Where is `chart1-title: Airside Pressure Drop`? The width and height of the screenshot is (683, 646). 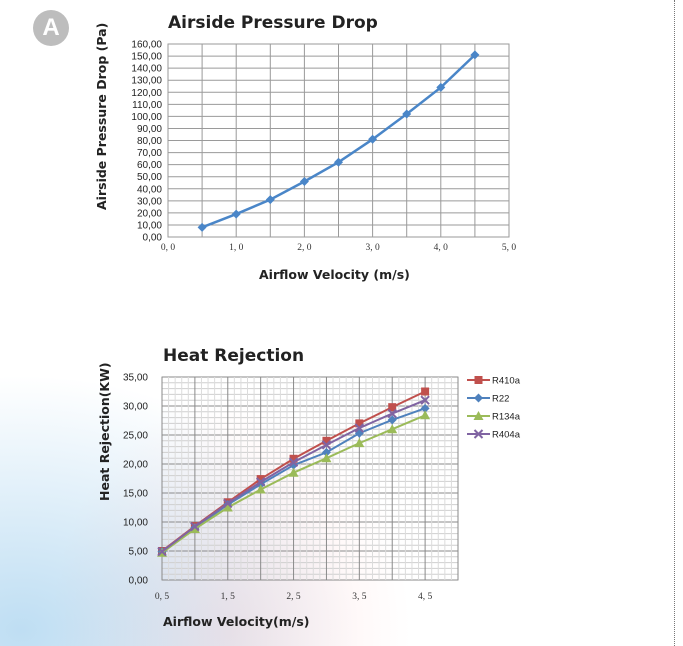 chart1-title: Airside Pressure Drop is located at coordinates (273, 23).